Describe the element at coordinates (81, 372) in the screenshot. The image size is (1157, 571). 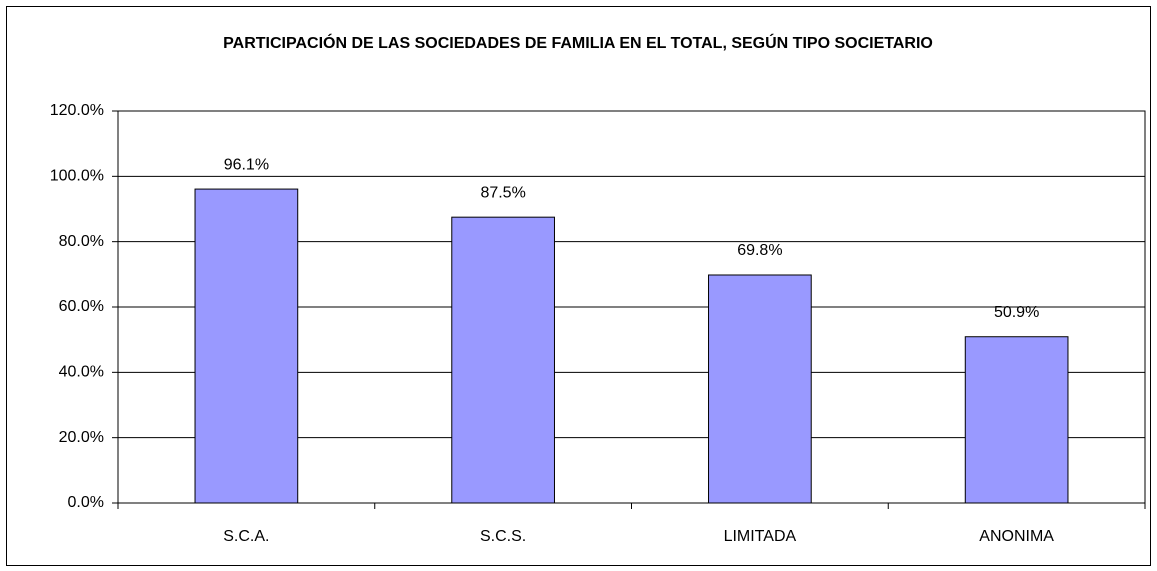
I see `y-tick-label: 40.0%` at that location.